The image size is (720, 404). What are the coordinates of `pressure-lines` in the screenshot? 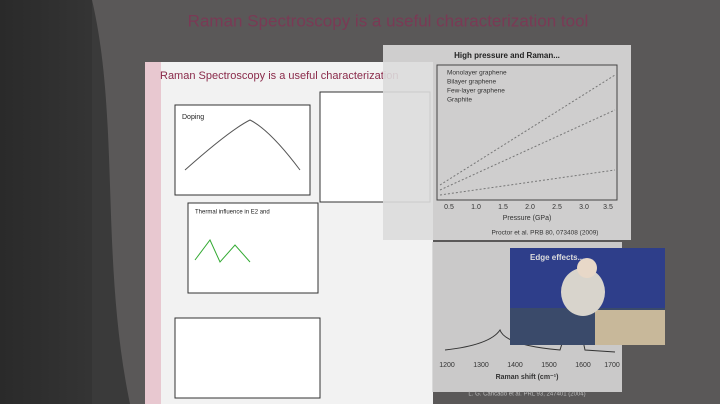 It's located at (527, 135).